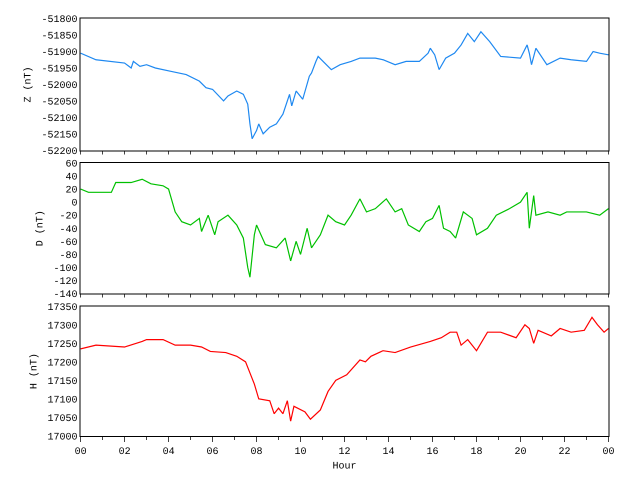 This screenshot has width=640, height=480. What do you see at coordinates (520, 452) in the screenshot?
I see `x-tick-label: 20` at bounding box center [520, 452].